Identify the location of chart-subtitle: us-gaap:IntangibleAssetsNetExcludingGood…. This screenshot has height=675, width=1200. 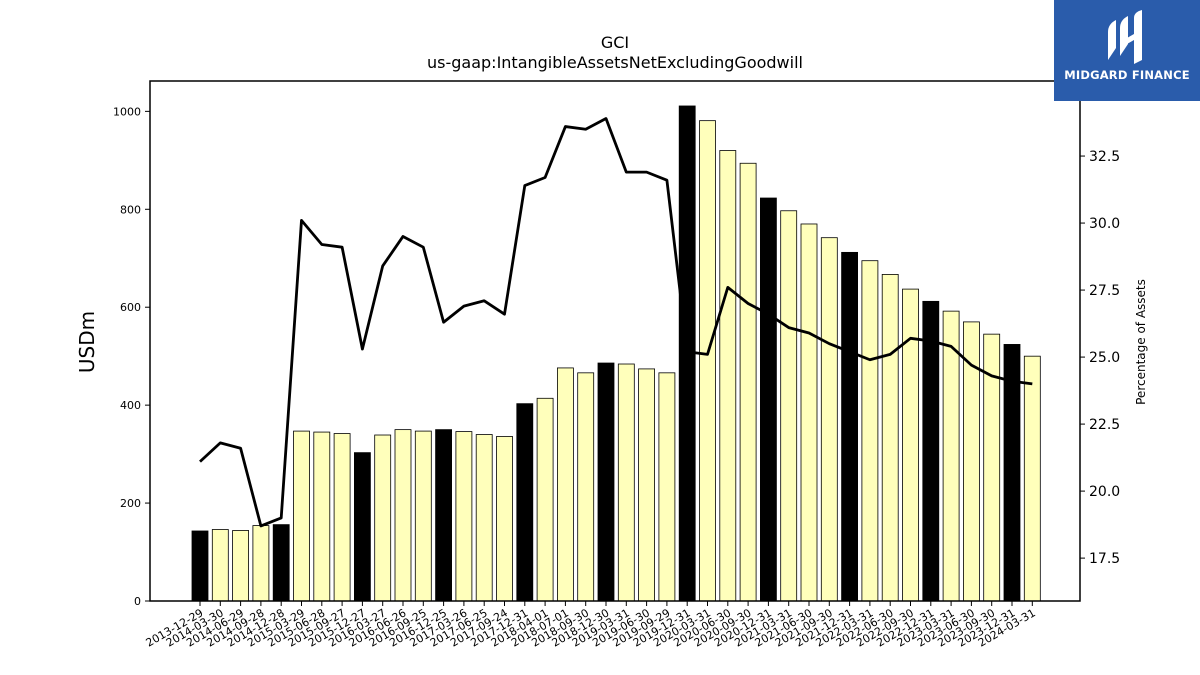
(615, 62).